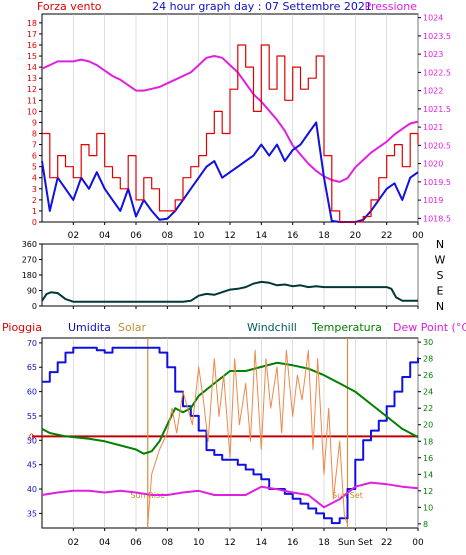 The height and width of the screenshot is (555, 466). Describe the element at coordinates (29, 275) in the screenshot. I see `y-tick-label: 180` at that location.